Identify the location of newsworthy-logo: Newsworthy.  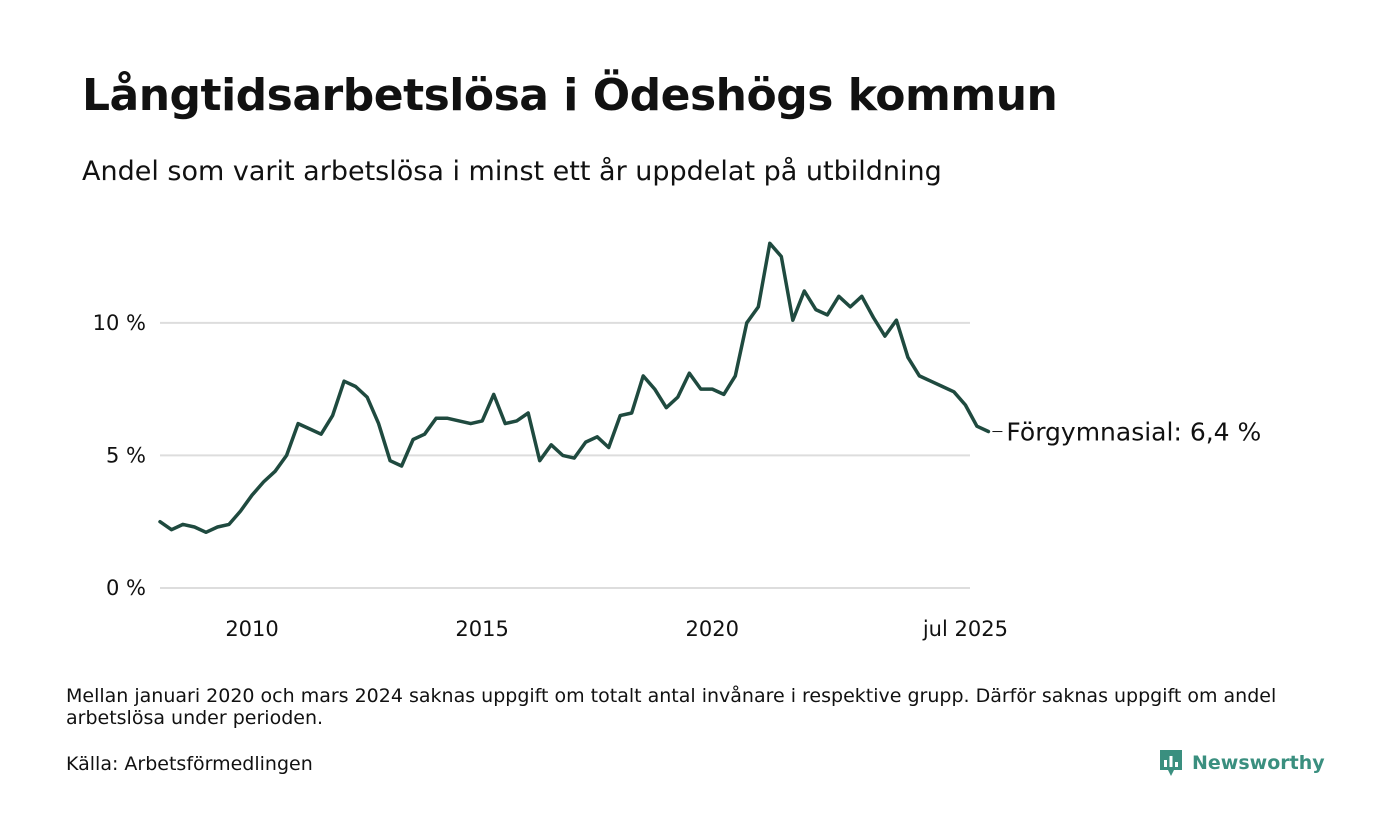
(1241, 763).